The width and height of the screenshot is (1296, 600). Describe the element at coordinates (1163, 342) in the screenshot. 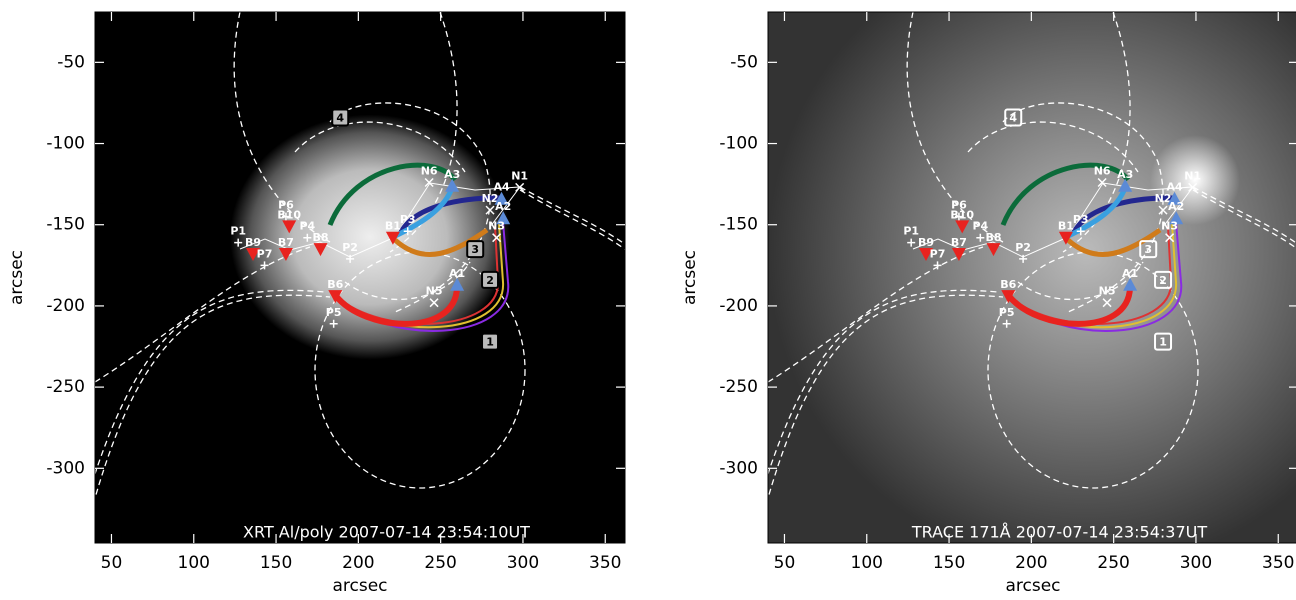

I see `region-label: 1` at that location.